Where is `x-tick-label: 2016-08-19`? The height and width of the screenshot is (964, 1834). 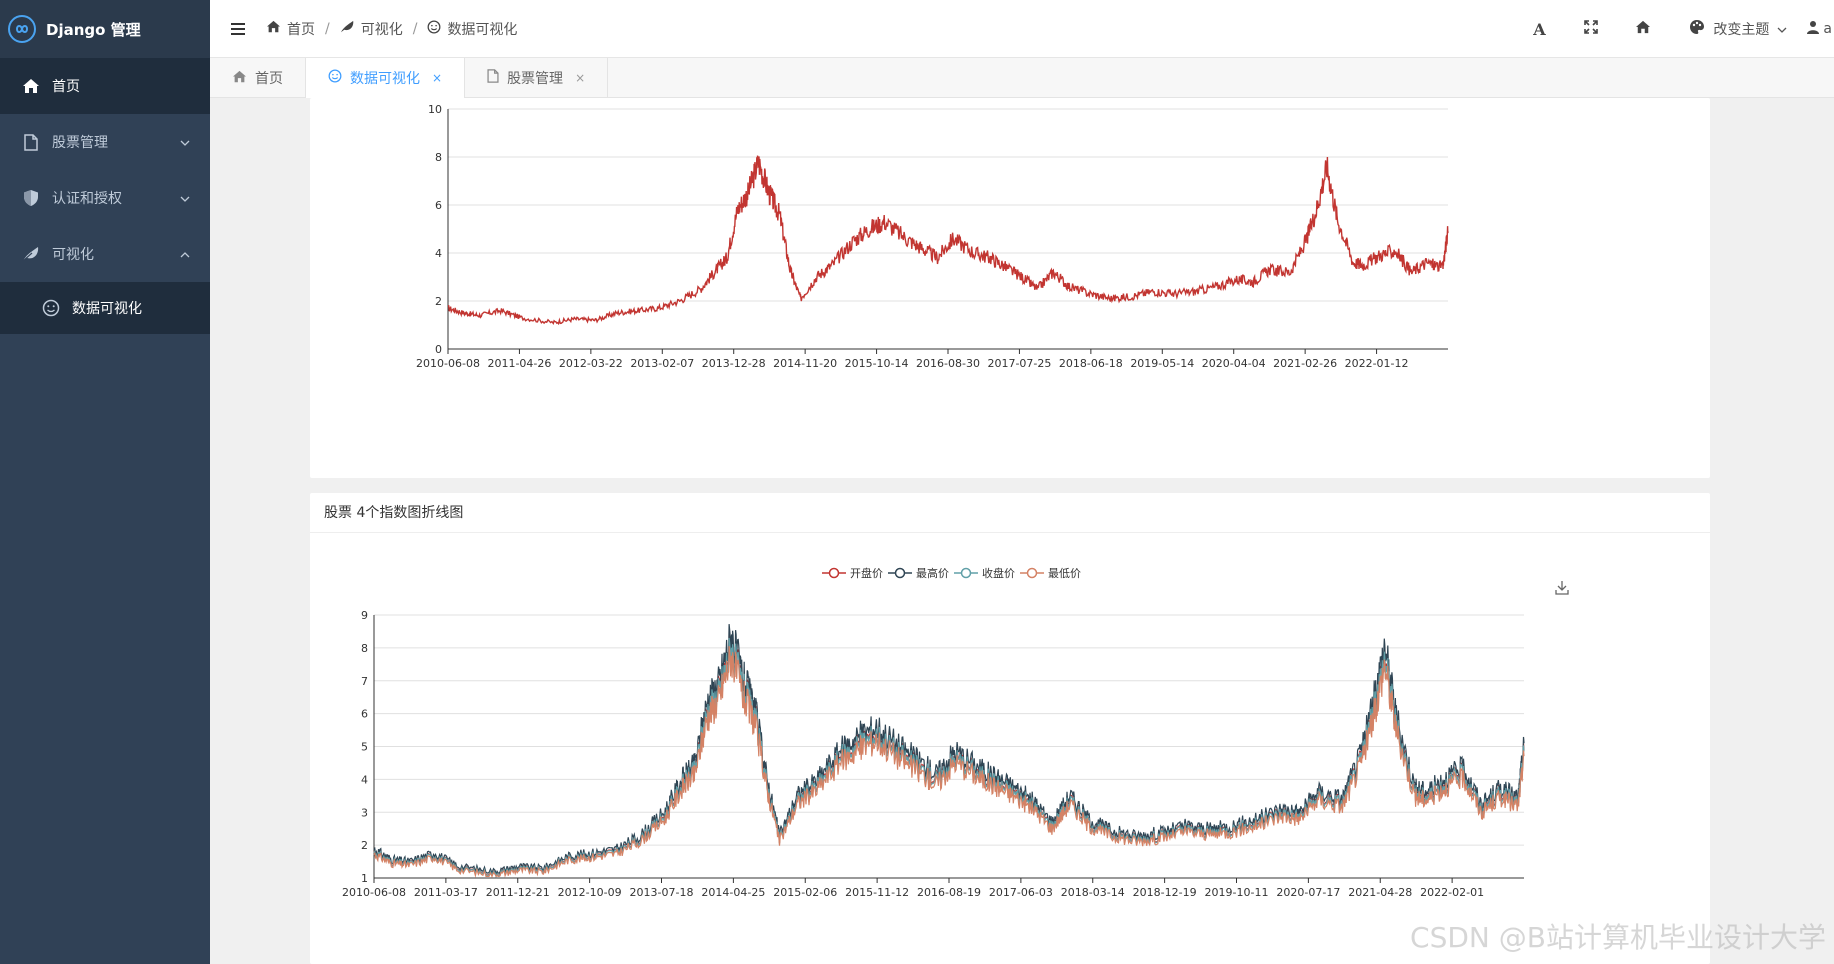 x-tick-label: 2016-08-19 is located at coordinates (949, 892).